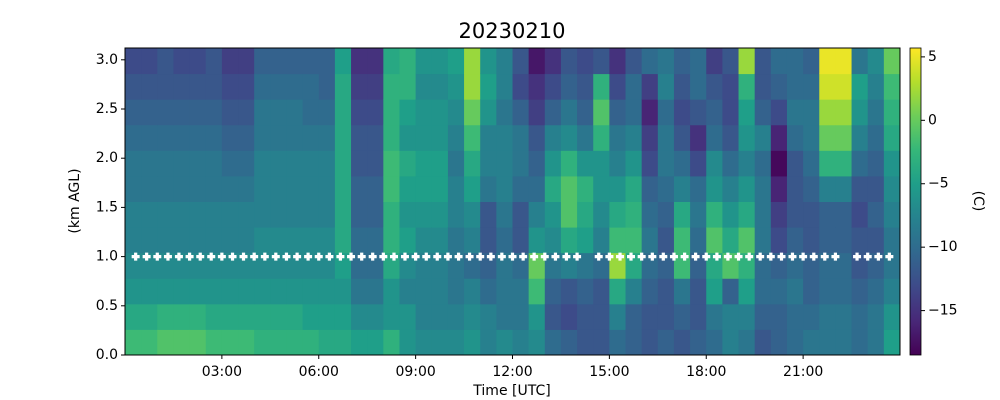  What do you see at coordinates (107, 355) in the screenshot?
I see `y-tick-label: 0.0` at bounding box center [107, 355].